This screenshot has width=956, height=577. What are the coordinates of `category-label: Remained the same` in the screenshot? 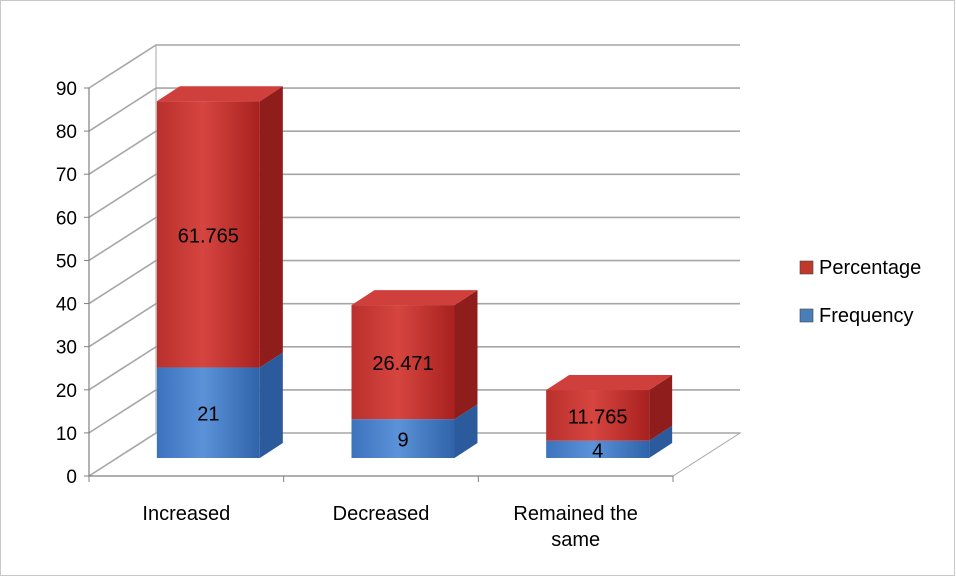 It's located at (575, 527).